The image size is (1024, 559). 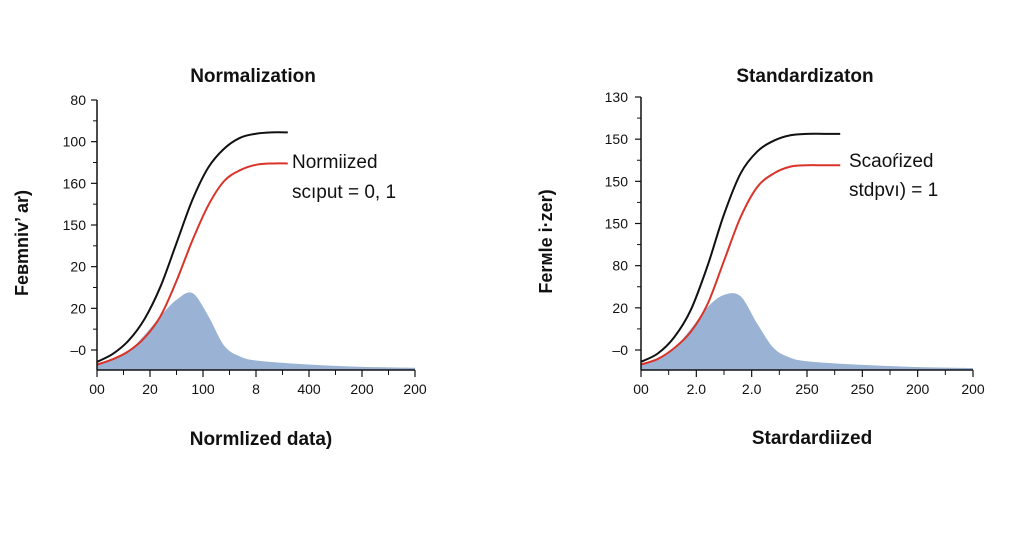 What do you see at coordinates (256, 389) in the screenshot?
I see `x-tick-label: 8` at bounding box center [256, 389].